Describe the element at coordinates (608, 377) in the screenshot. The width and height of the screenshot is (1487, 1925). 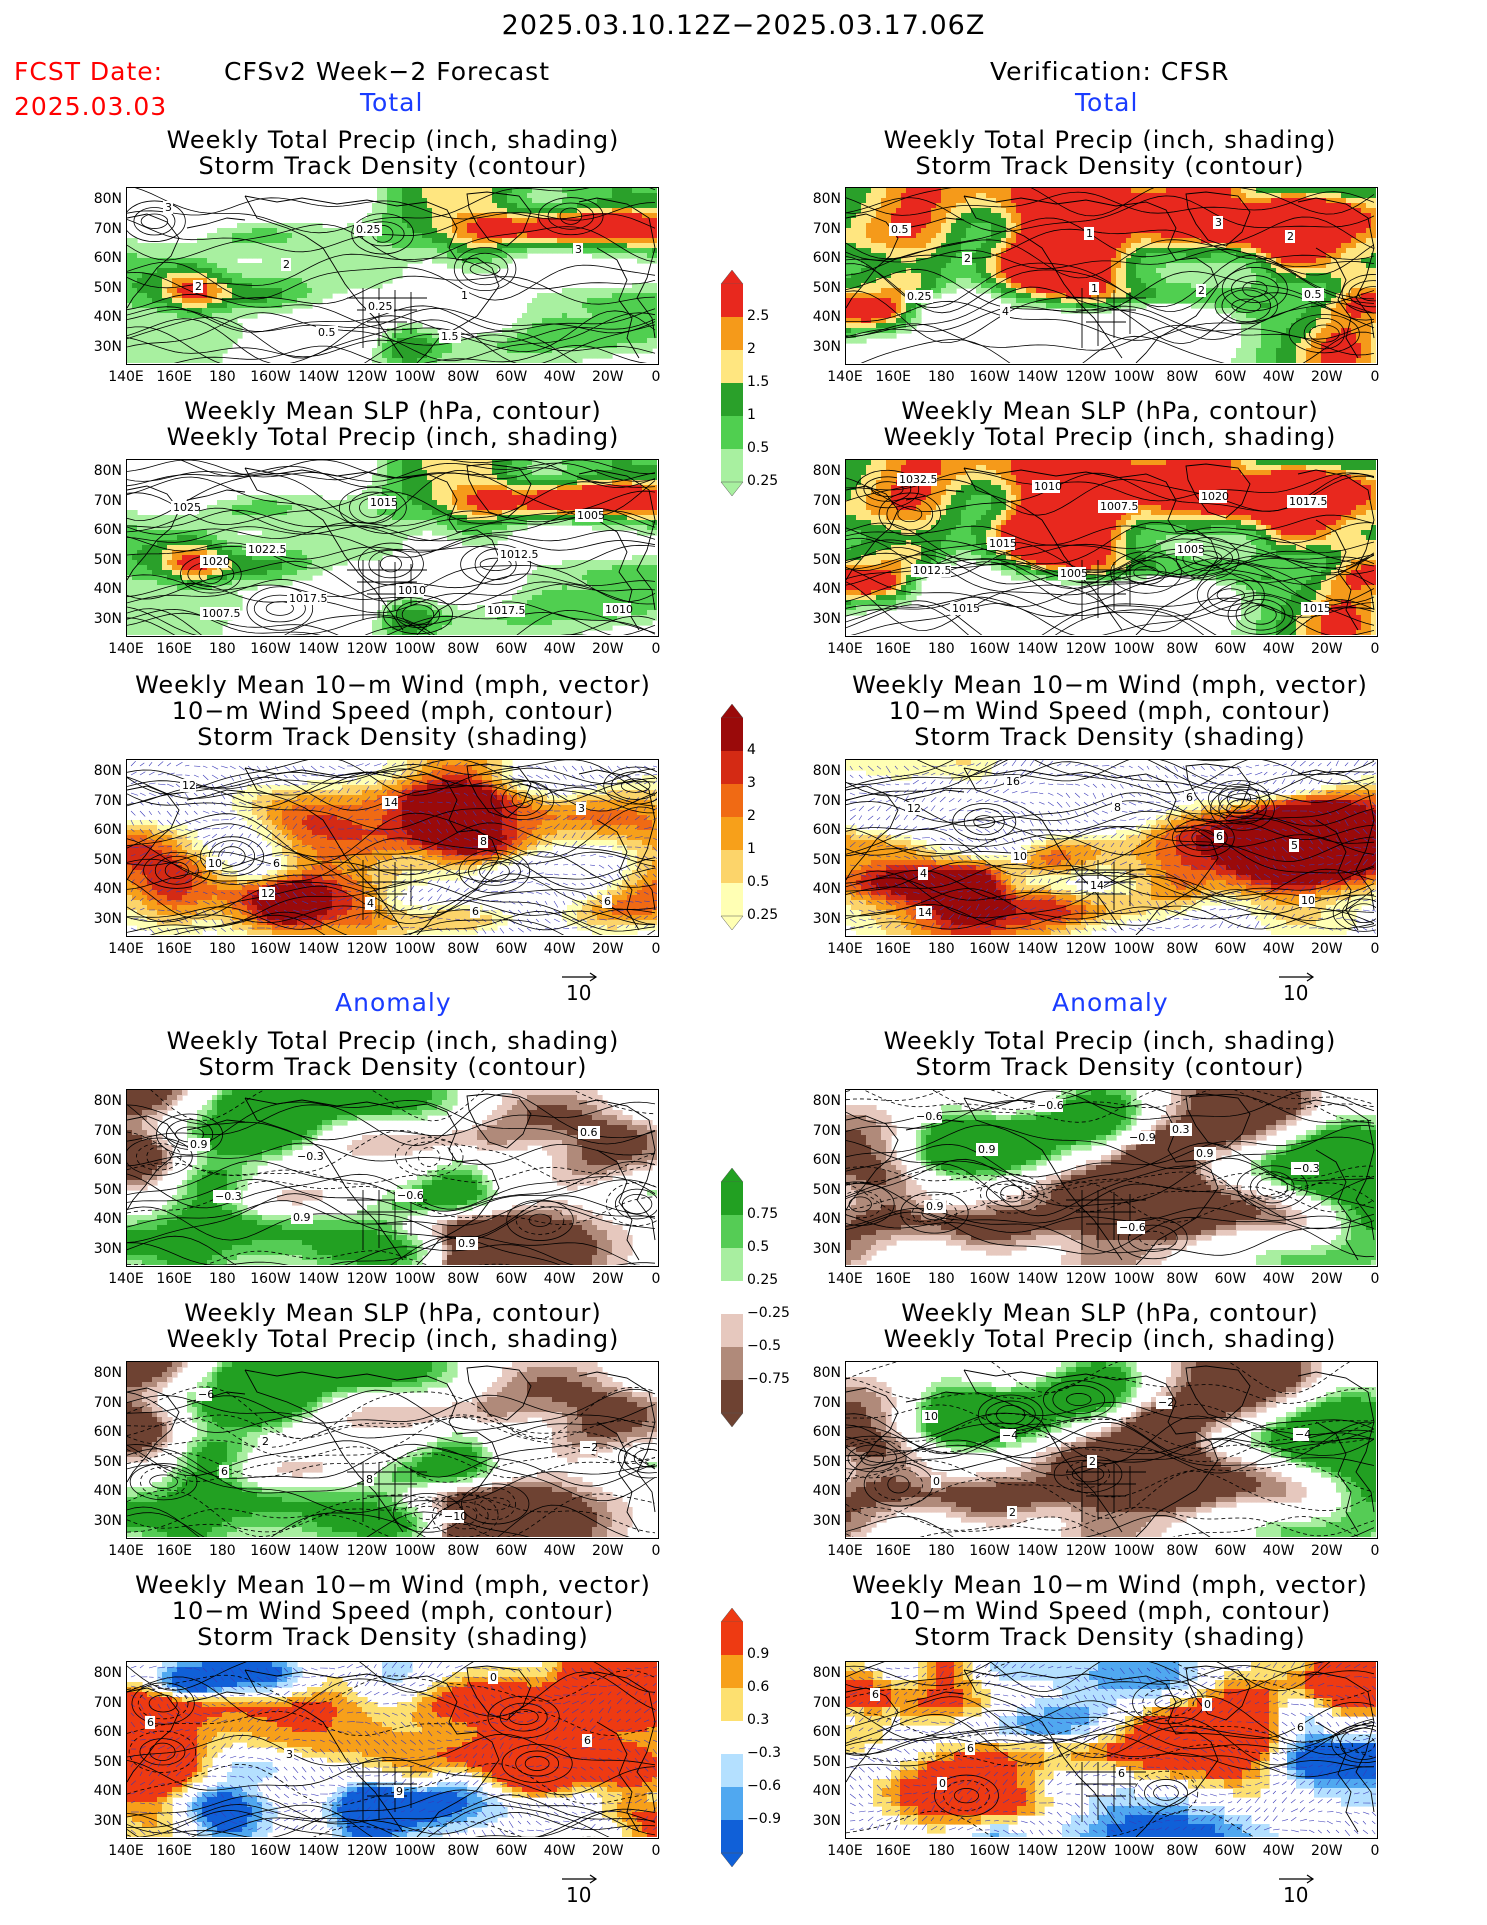
I see `longitude-label: 20W` at that location.